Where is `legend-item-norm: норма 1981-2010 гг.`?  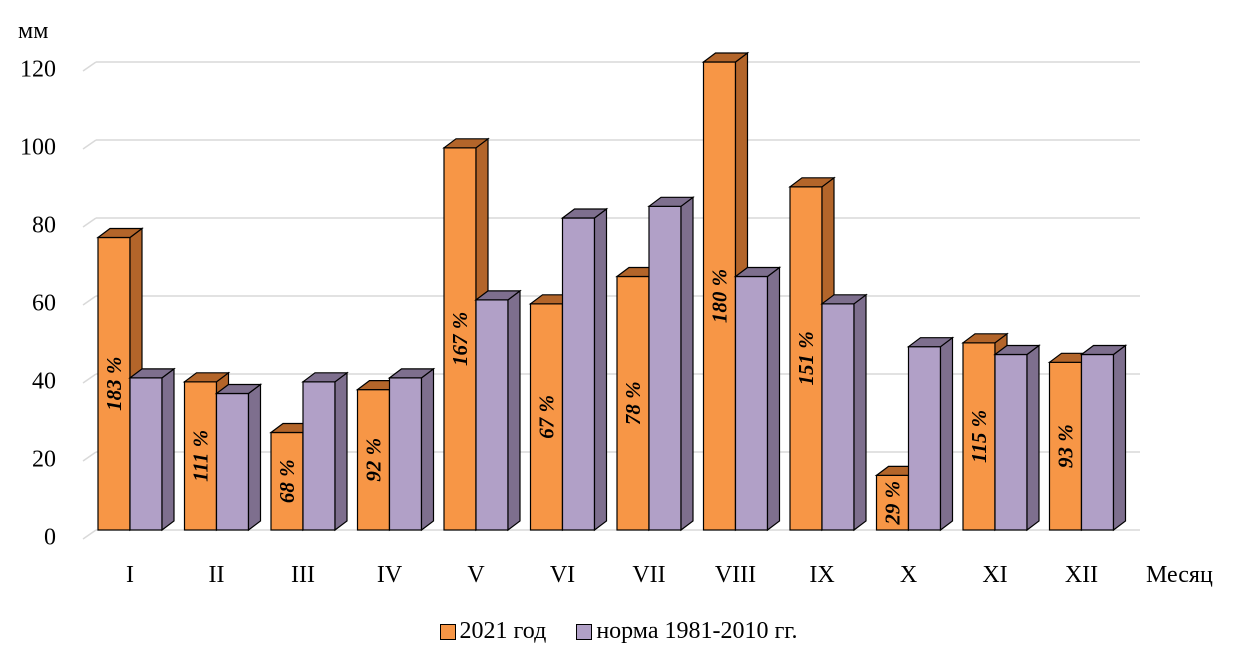 legend-item-norm: норма 1981-2010 гг. is located at coordinates (686, 631).